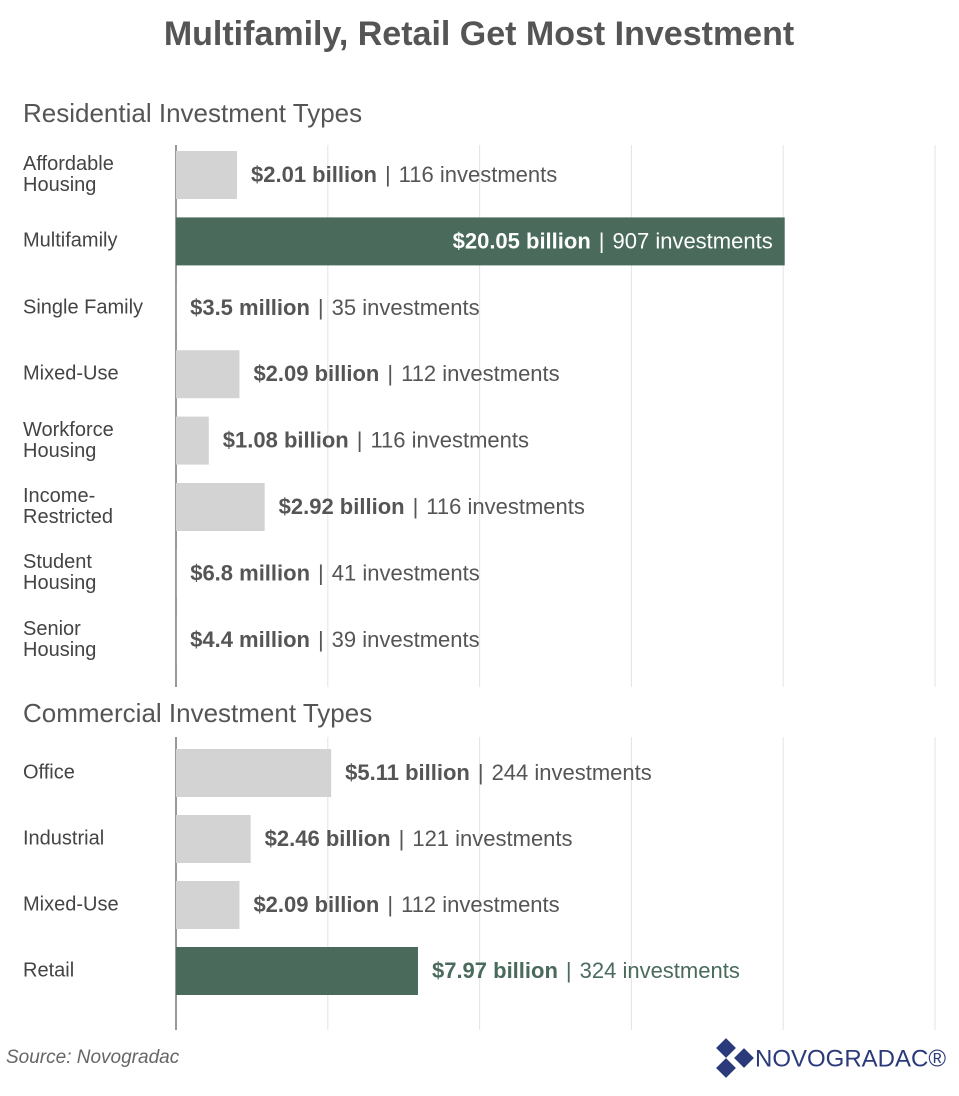 This screenshot has width=959, height=1096. I want to click on value-label: $7.97 billion | 324 investments, so click(586, 970).